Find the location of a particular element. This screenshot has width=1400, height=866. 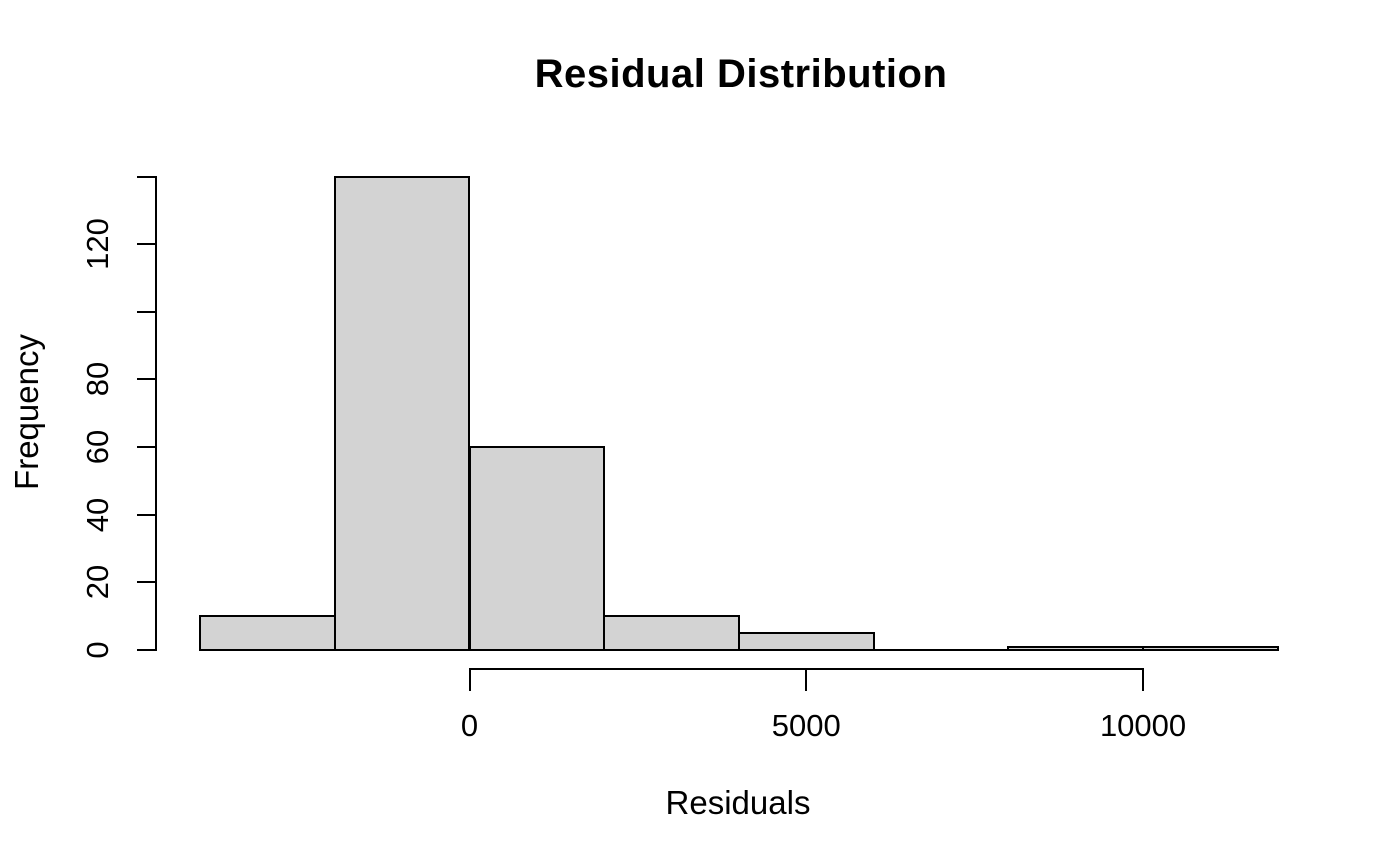

x-tick-label: 0 is located at coordinates (469, 725).